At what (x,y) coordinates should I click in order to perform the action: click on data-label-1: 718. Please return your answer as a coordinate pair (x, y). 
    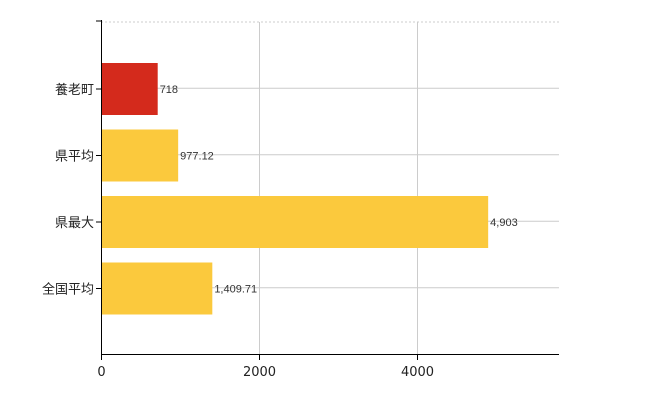
    Looking at the image, I should click on (169, 90).